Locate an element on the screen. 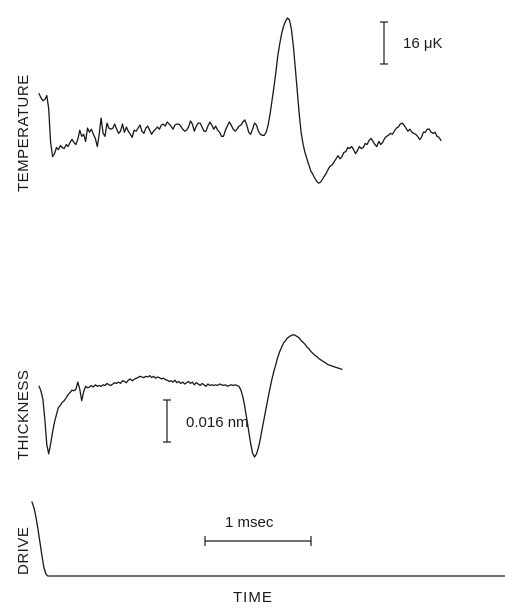  temperature-scale-label: 16 μK is located at coordinates (423, 43).